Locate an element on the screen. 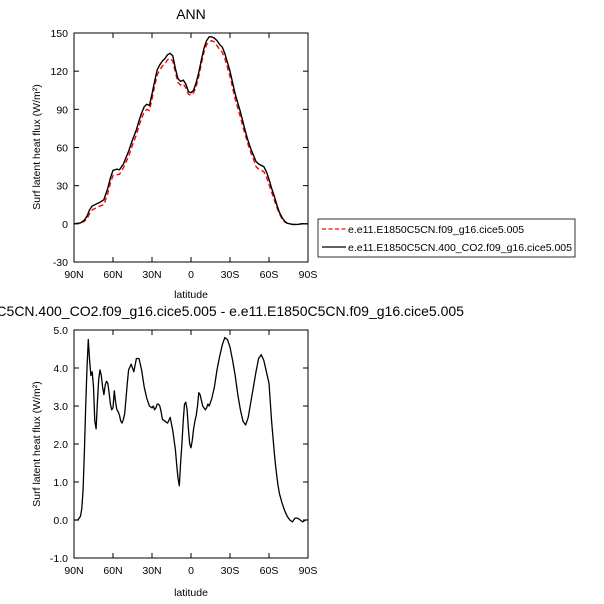 This screenshot has width=604, height=604. legend-label-control: e.e11.E1850C5CN.f09_g16.cice5.005 is located at coordinates (436, 230).